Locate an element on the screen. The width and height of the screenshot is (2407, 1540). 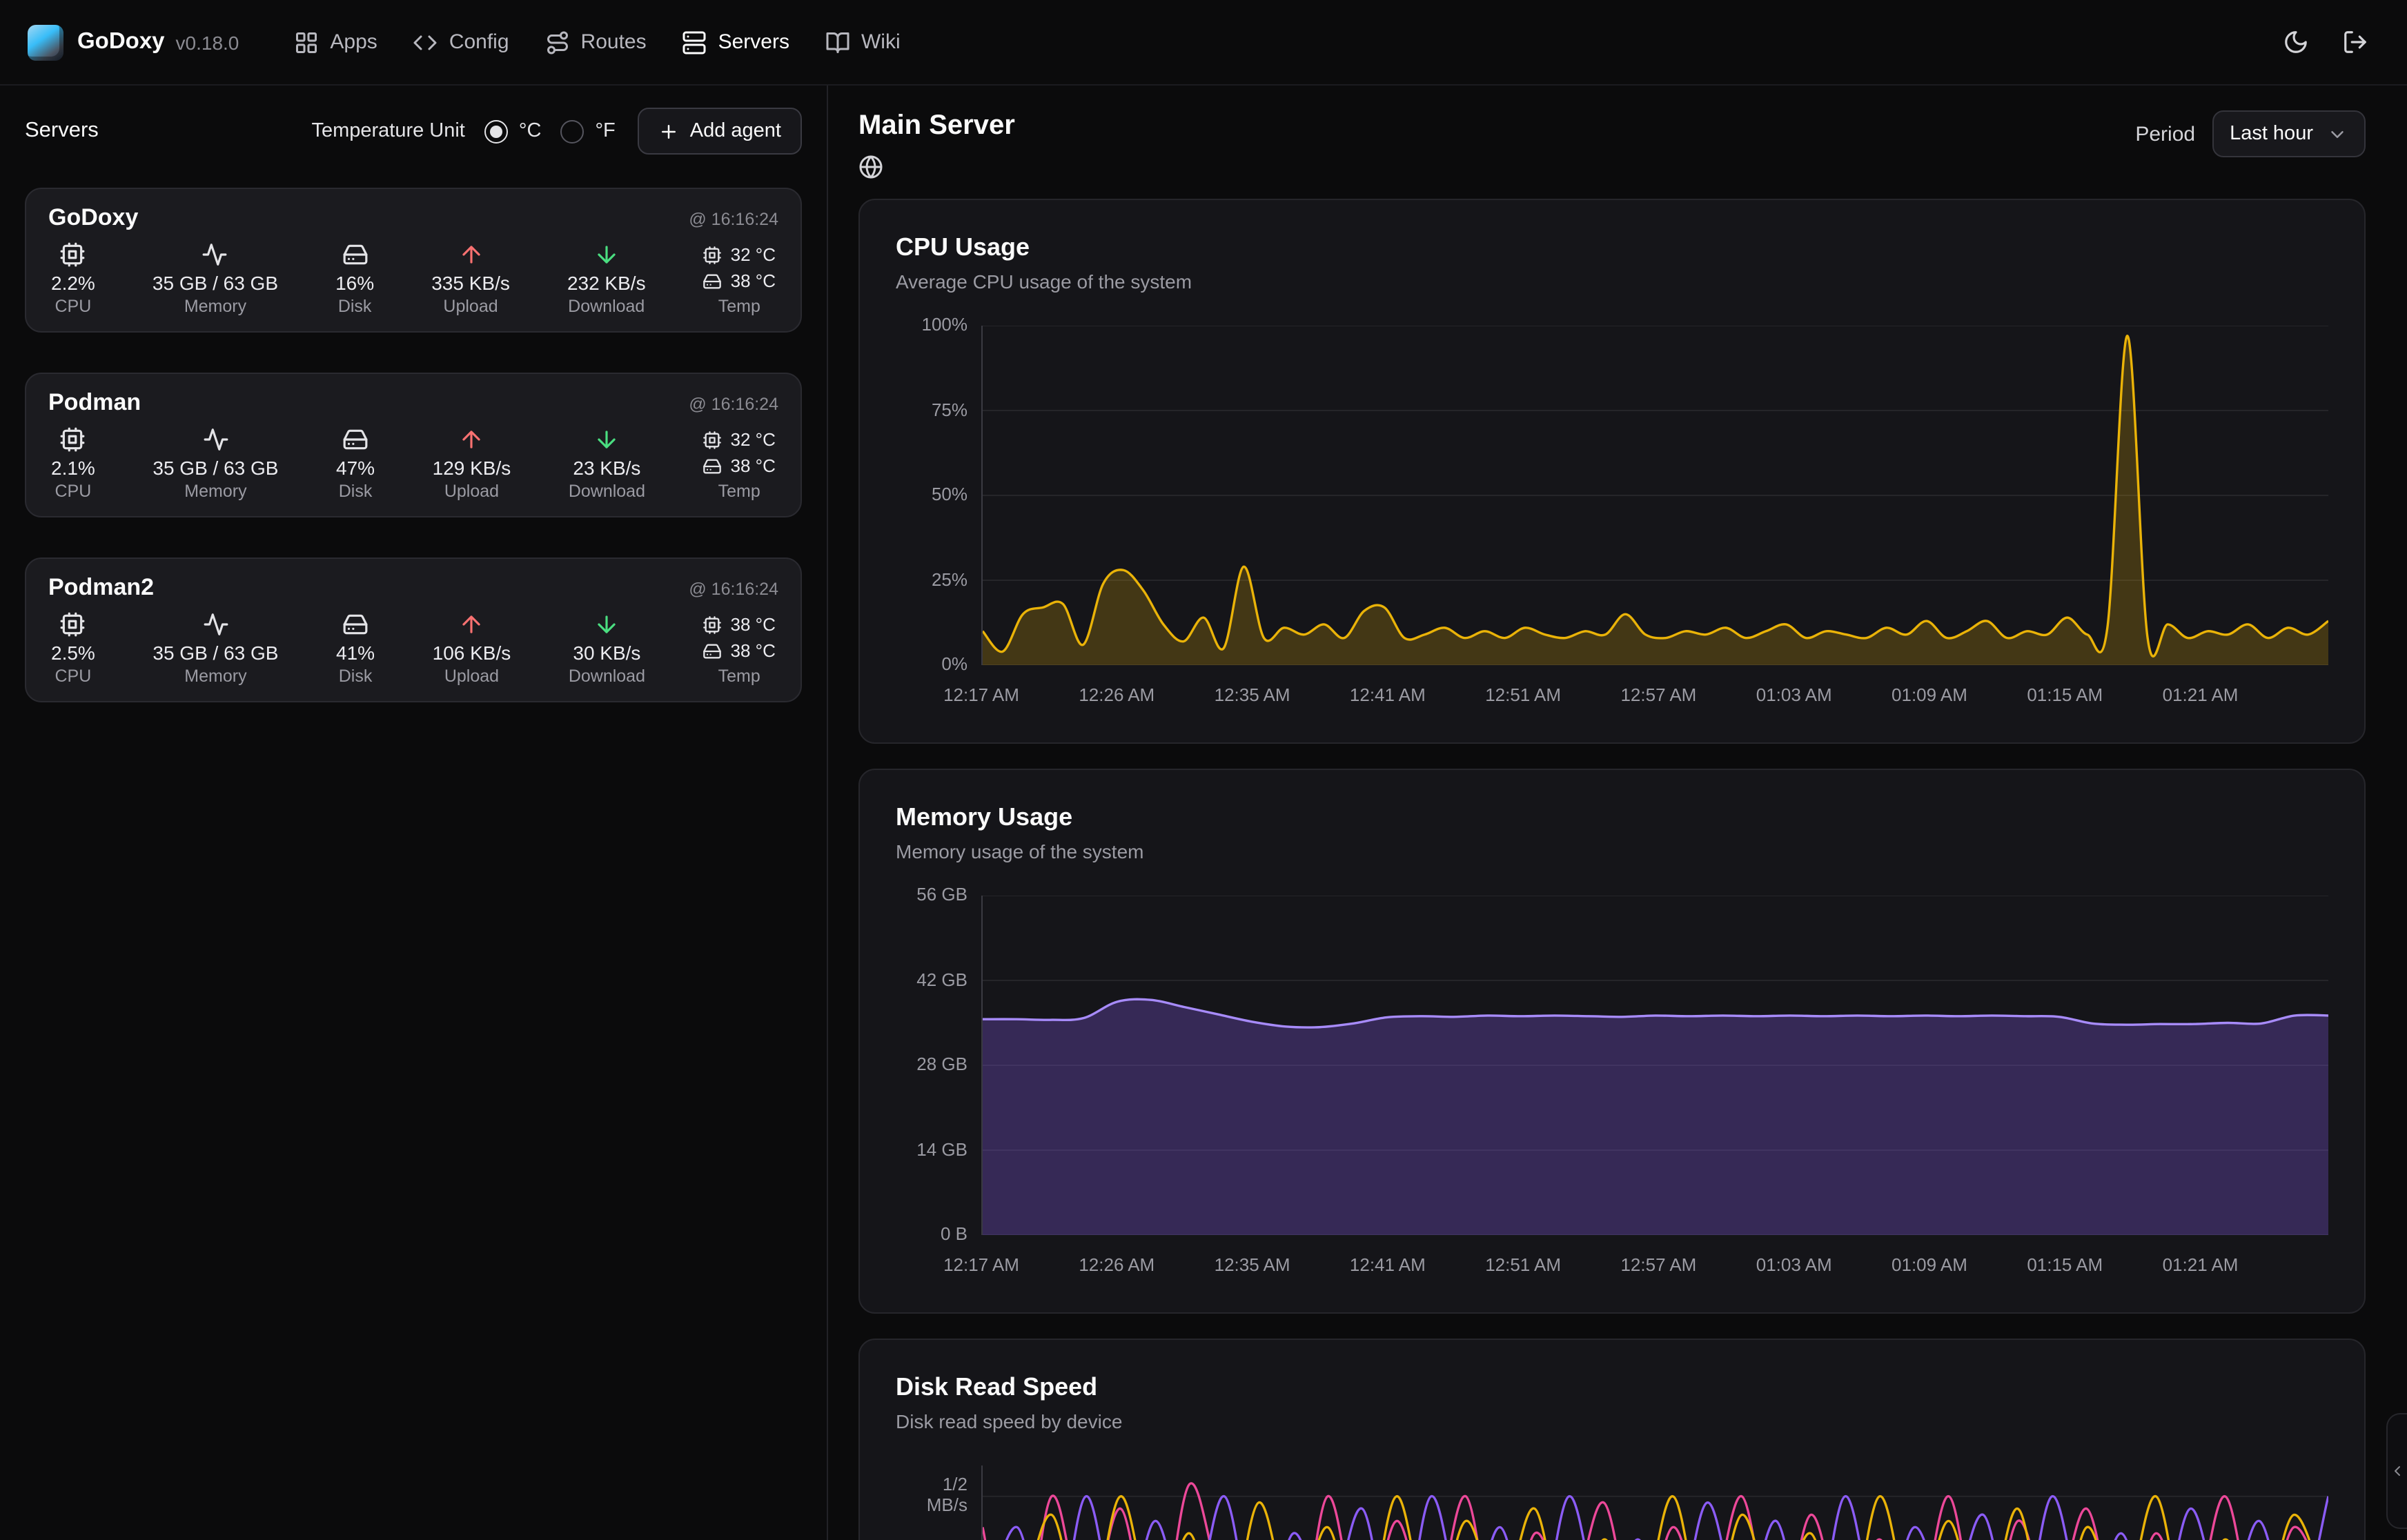
server-card-godoxy: GoDoxy @ 16:16:24 2.2% CPU 35 GB / 63 GB is located at coordinates (413, 260).